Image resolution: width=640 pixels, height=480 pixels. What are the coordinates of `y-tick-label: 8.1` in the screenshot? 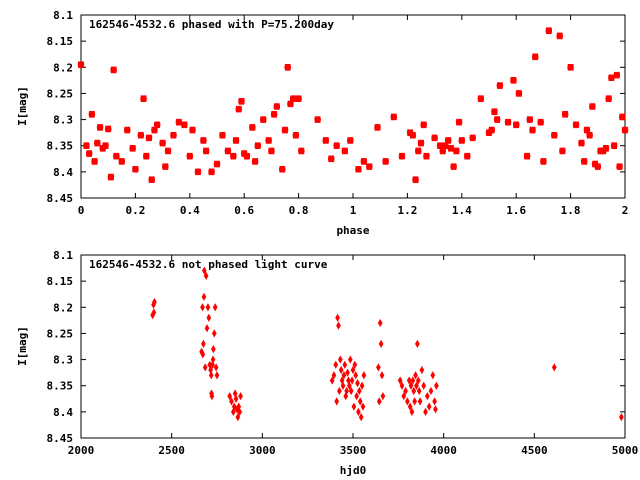 It's located at (63, 15).